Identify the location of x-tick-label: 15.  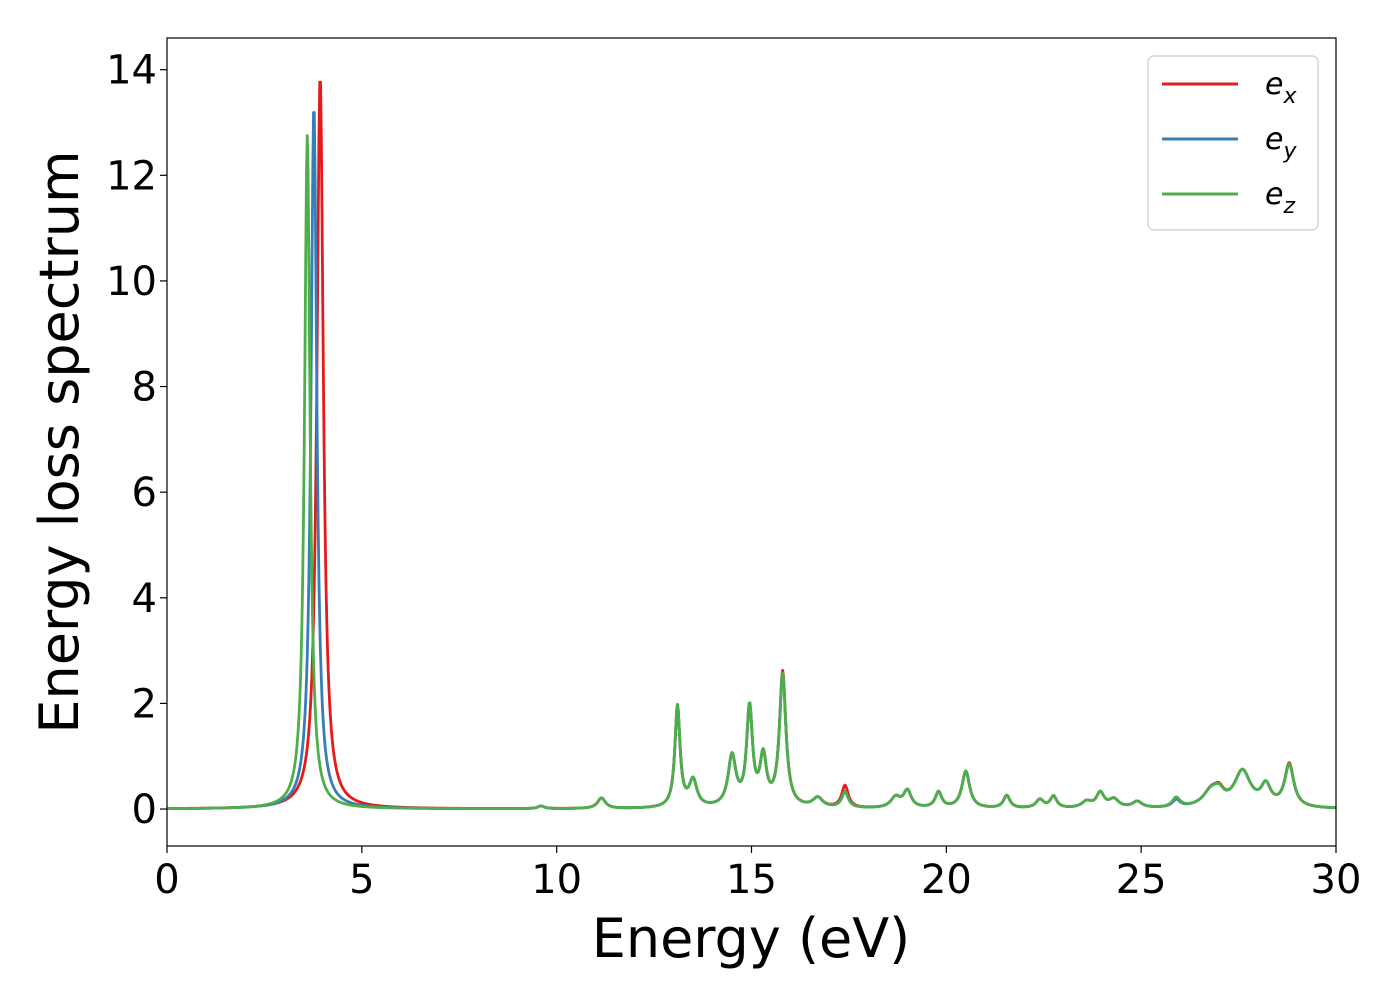
(751, 880).